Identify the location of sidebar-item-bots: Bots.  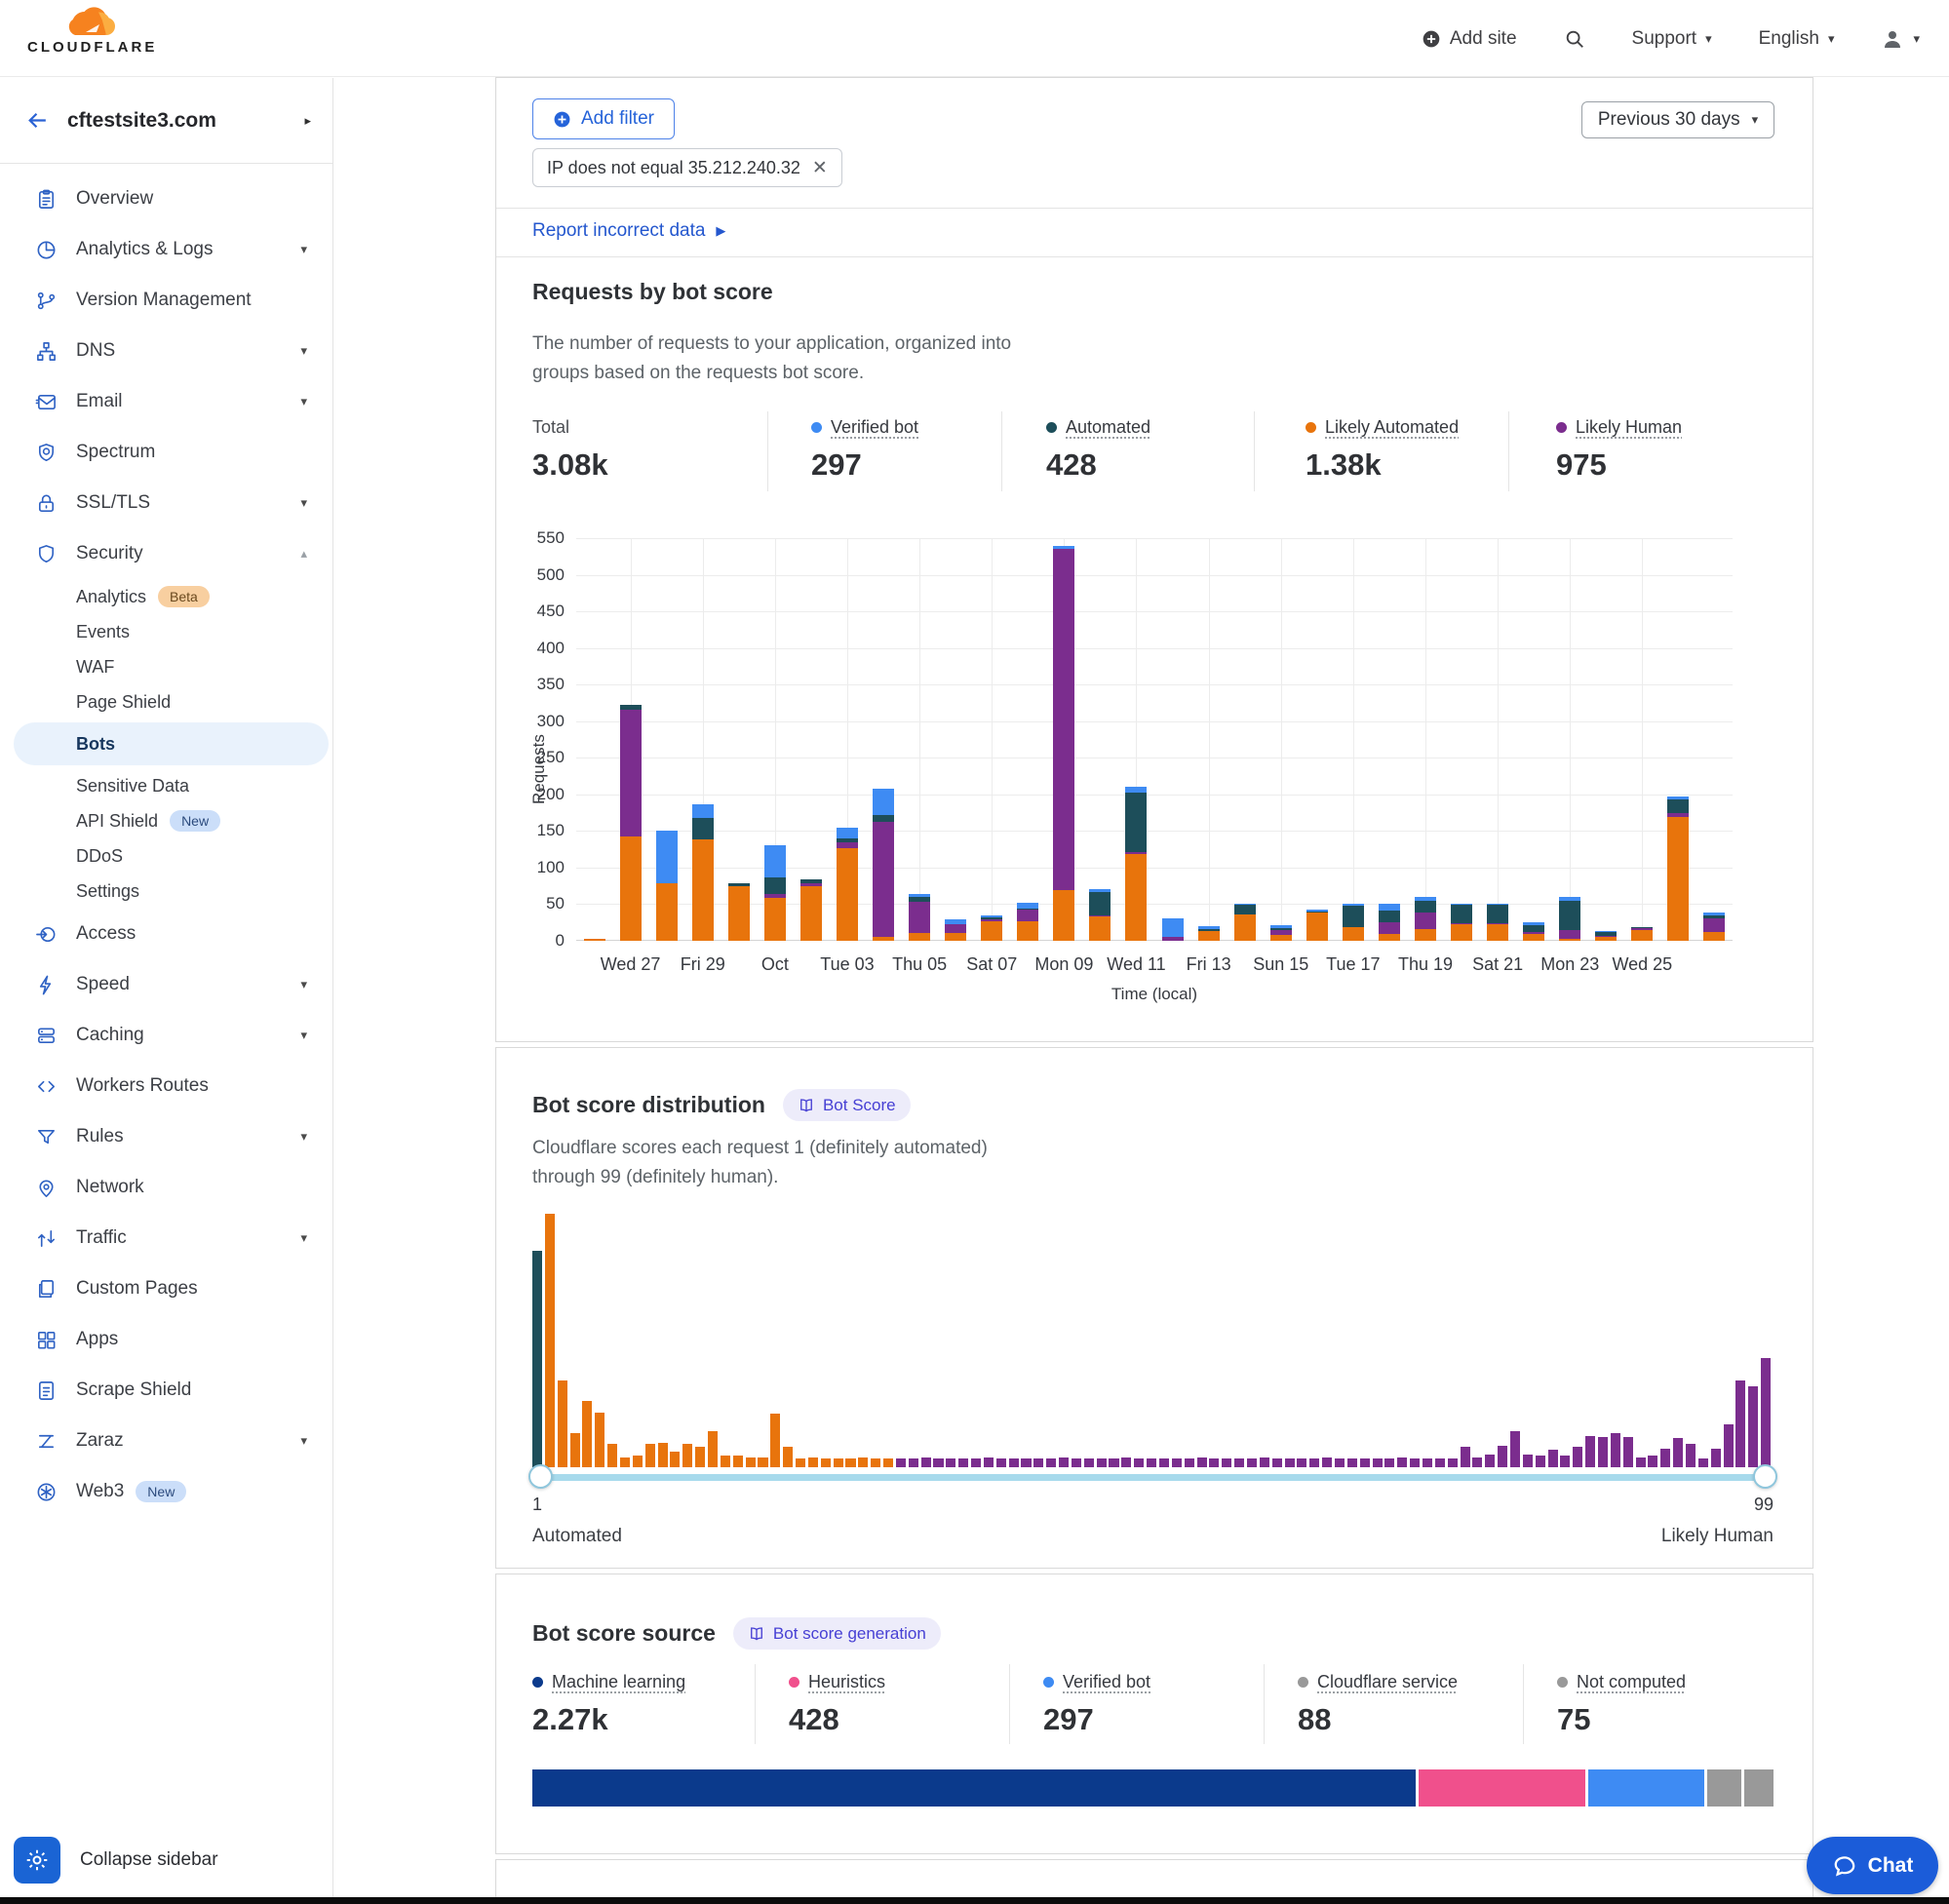
(171, 743).